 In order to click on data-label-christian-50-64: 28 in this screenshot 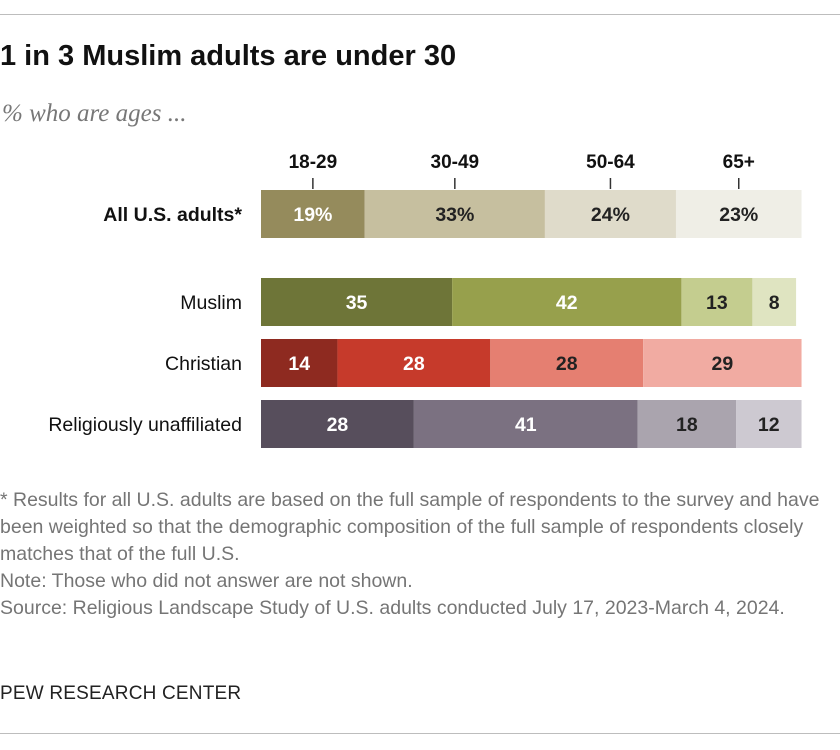, I will do `click(567, 364)`.